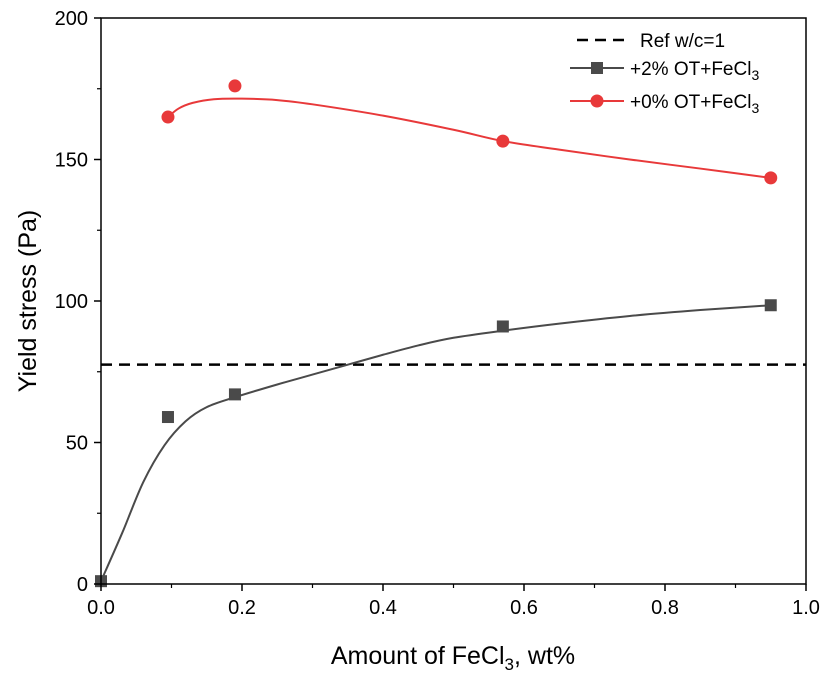 This screenshot has height=677, width=822. What do you see at coordinates (242, 608) in the screenshot?
I see `x-tick-label: 0.2` at bounding box center [242, 608].